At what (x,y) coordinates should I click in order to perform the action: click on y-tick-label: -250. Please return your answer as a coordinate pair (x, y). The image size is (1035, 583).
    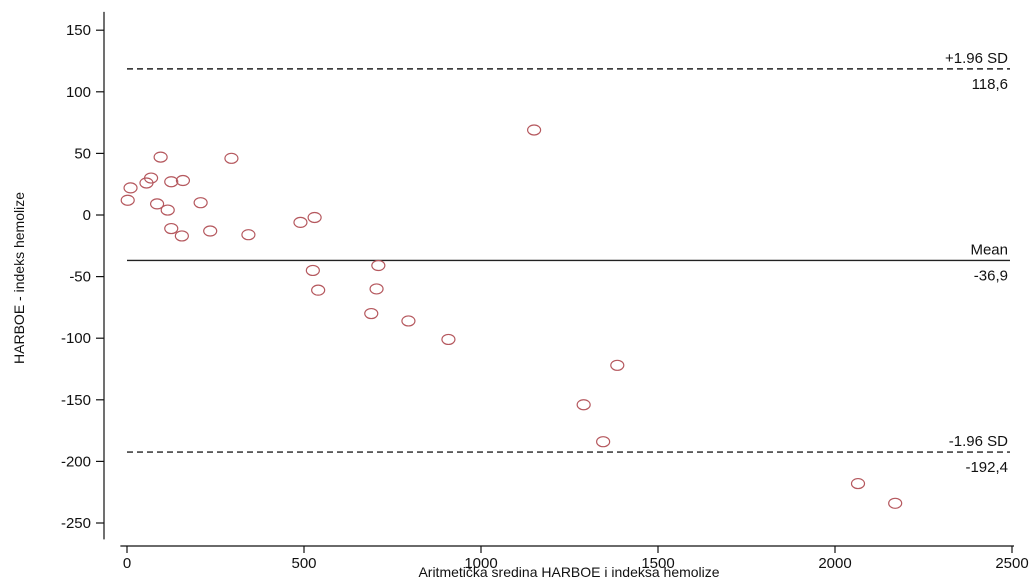
    Looking at the image, I should click on (76, 523).